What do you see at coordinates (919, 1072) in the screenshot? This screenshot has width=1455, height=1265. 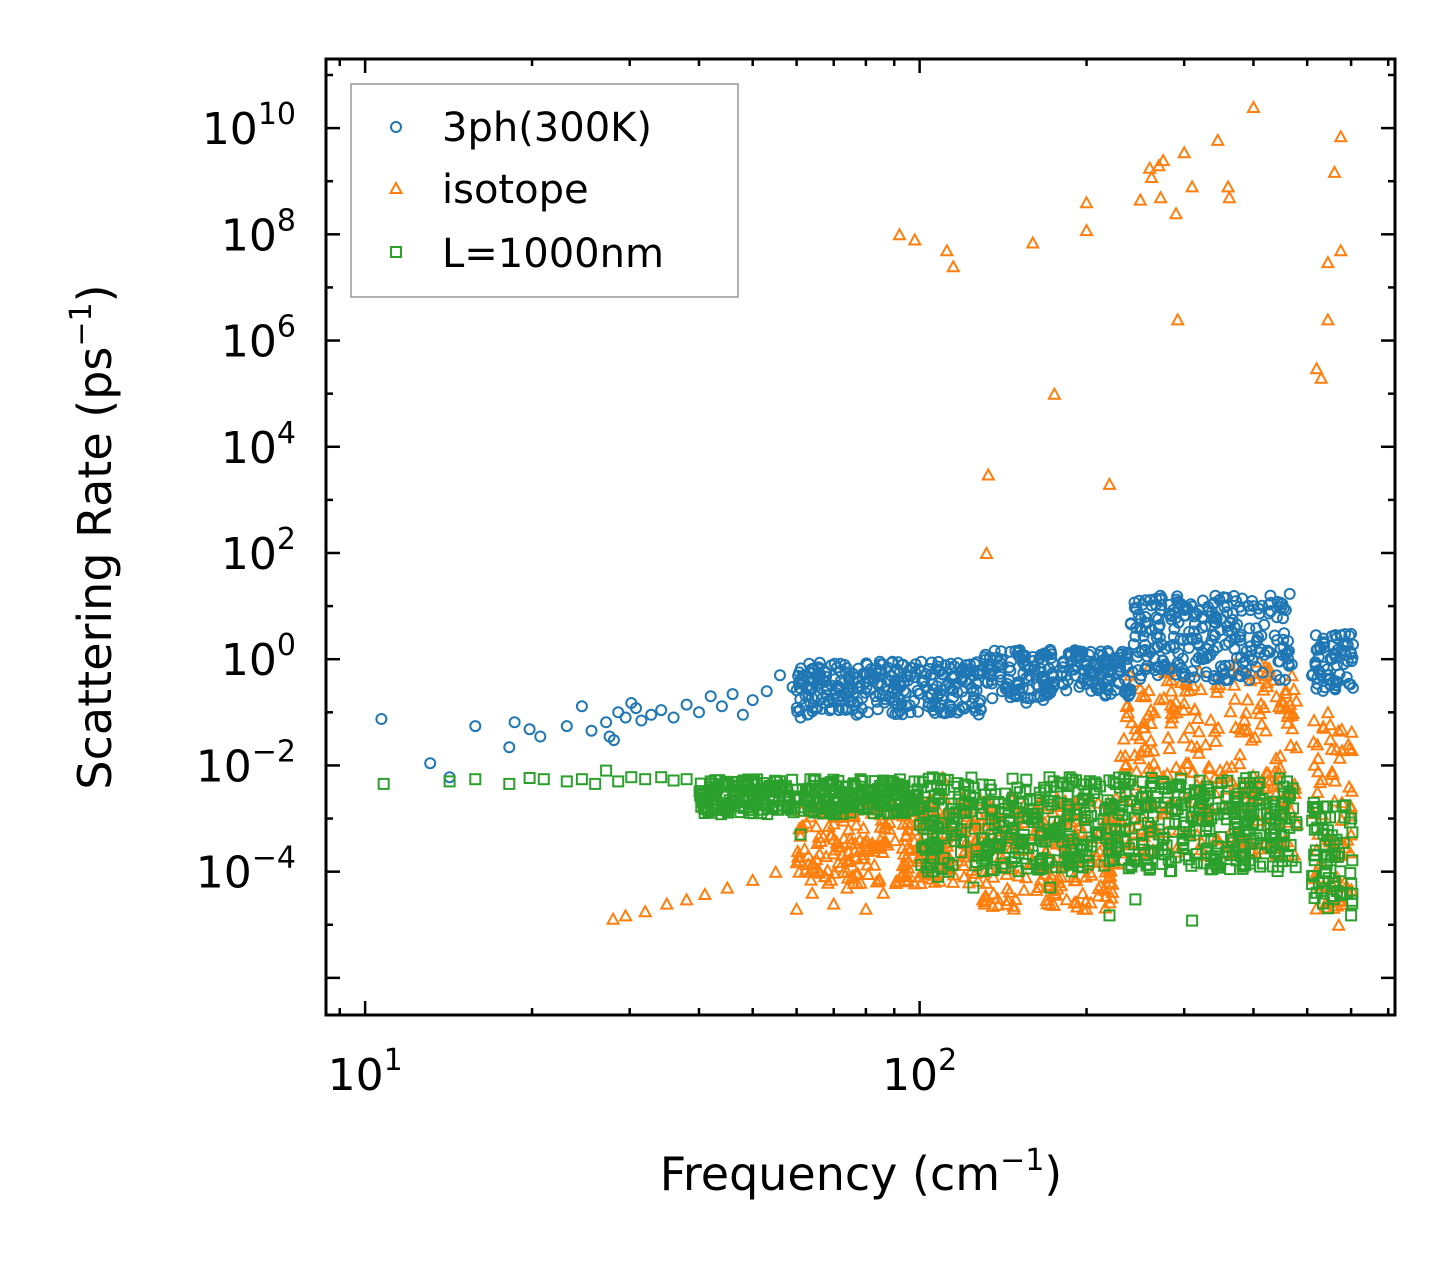 I see `x-tick-label: 102` at bounding box center [919, 1072].